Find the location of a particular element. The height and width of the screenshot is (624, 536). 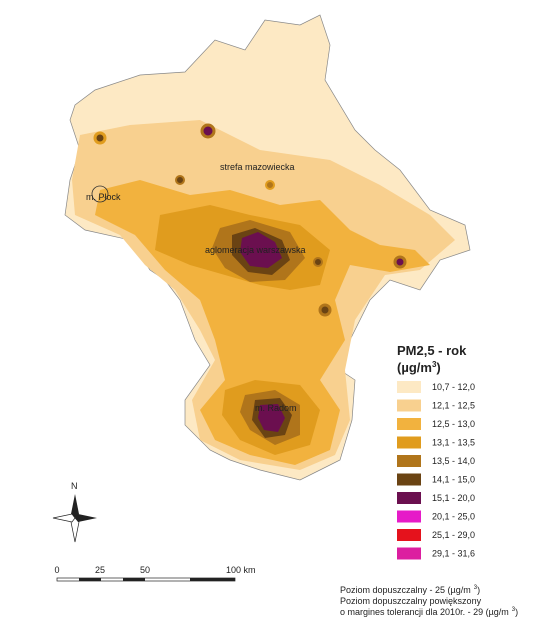

city-label: aglomeracja warszawska is located at coordinates (255, 250).